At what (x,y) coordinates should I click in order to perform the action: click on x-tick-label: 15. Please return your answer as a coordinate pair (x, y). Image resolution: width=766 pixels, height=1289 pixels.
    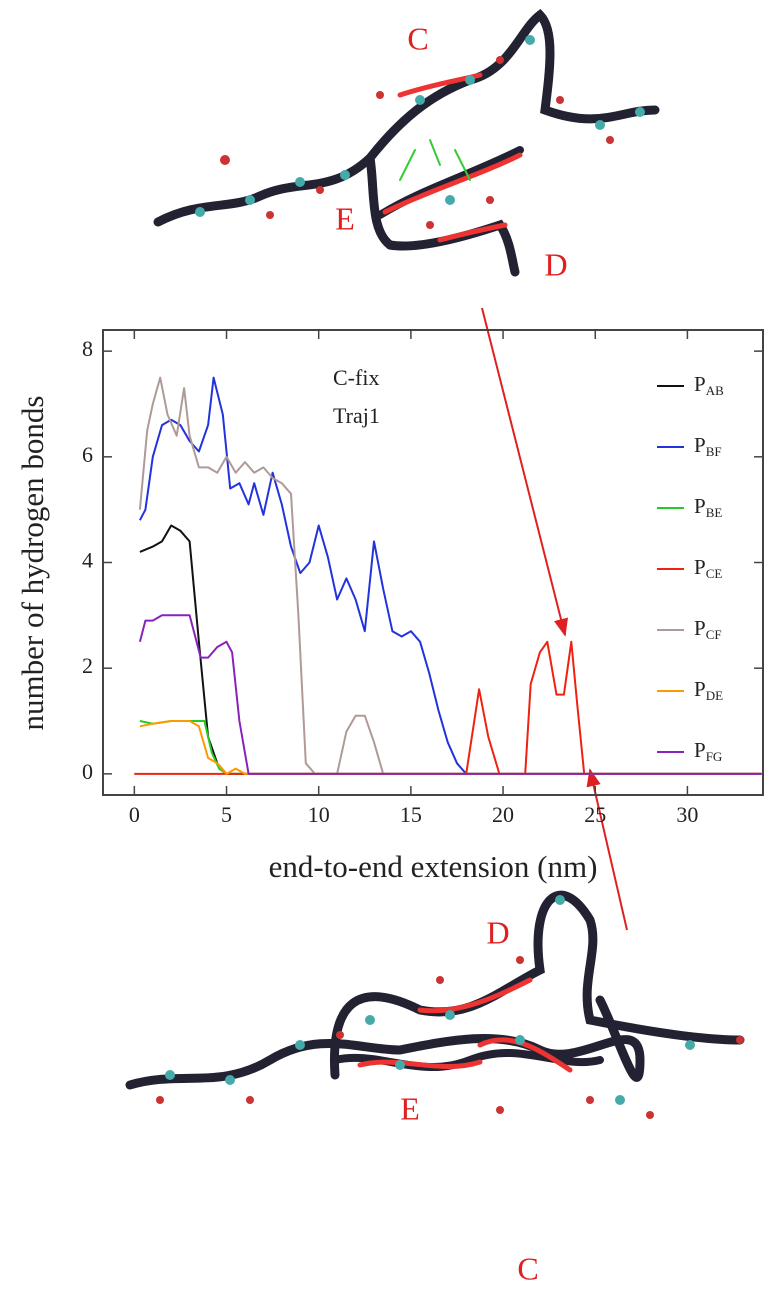
    Looking at the image, I should click on (411, 814).